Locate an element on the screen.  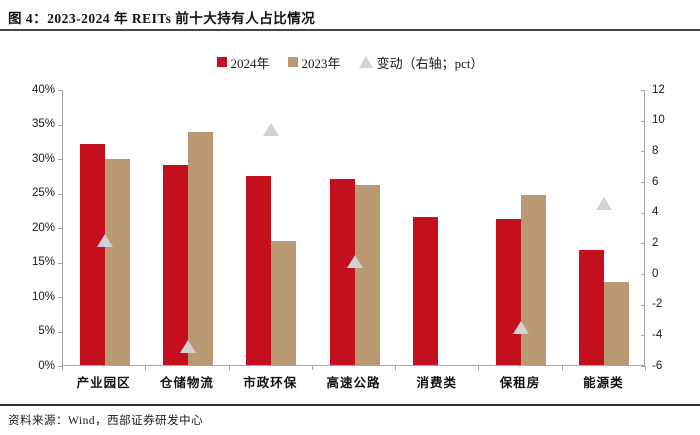
legend-label: 2023年 is located at coordinates (321, 63).